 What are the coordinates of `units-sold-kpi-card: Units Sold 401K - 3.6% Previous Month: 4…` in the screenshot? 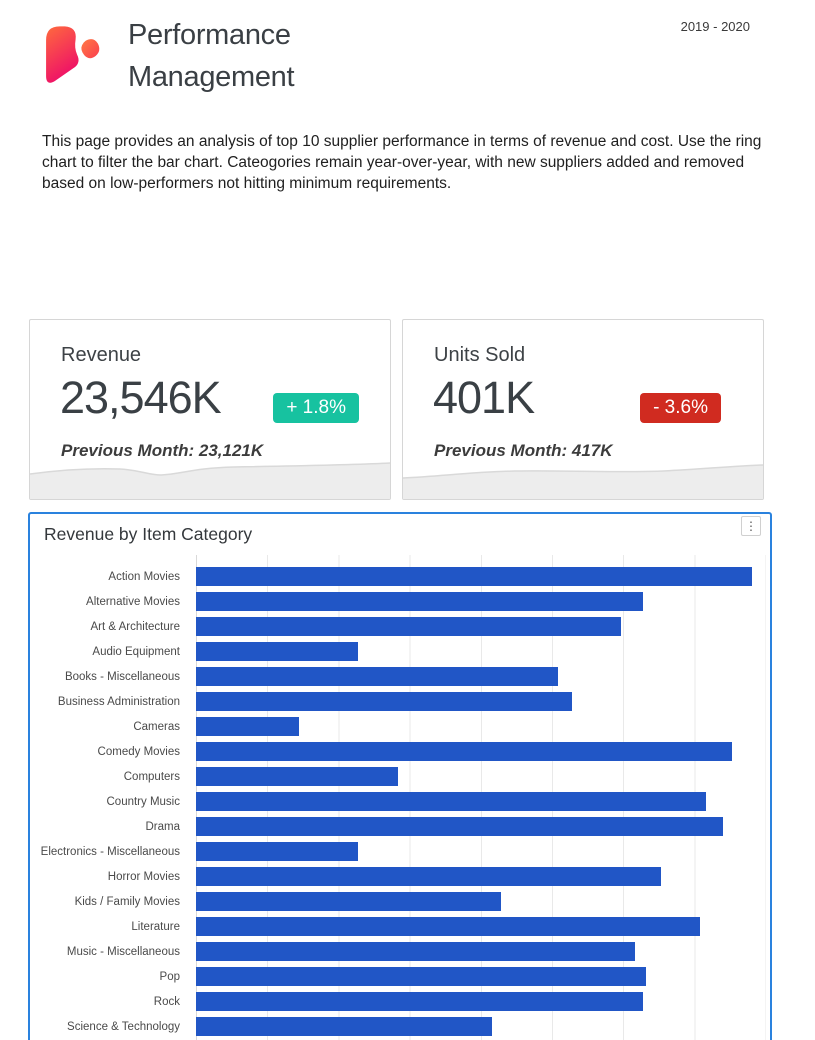 It's located at (583, 409).